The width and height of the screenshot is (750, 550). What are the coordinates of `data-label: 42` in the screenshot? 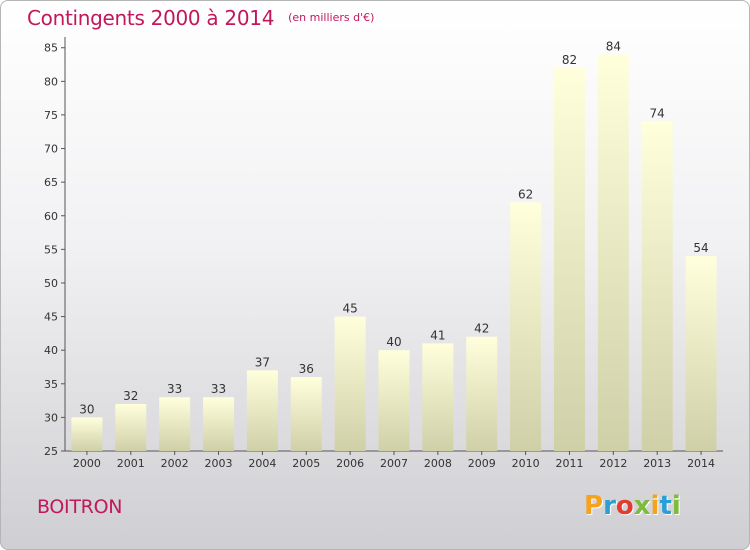 It's located at (481, 329).